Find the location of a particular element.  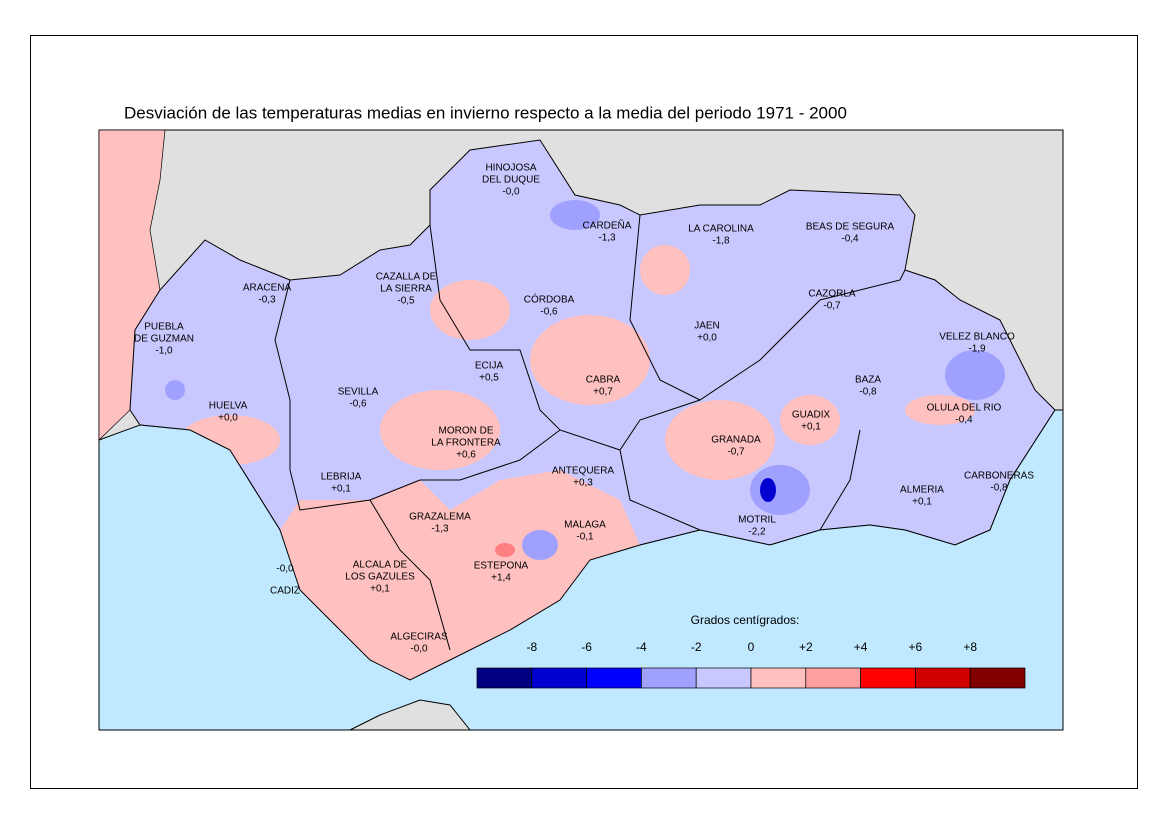

legend-label: 0 is located at coordinates (751, 647).